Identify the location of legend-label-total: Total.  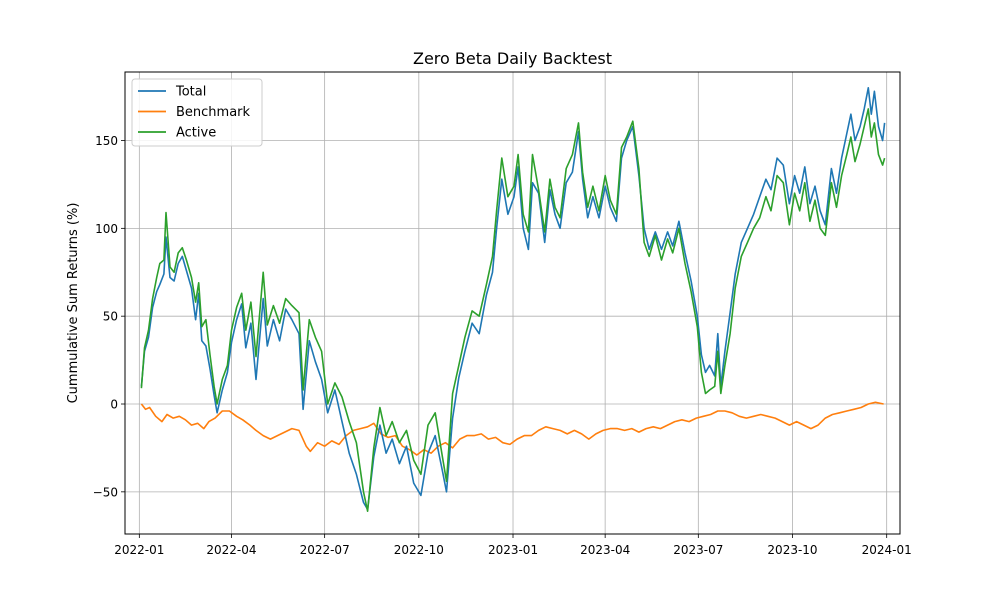
(190, 92).